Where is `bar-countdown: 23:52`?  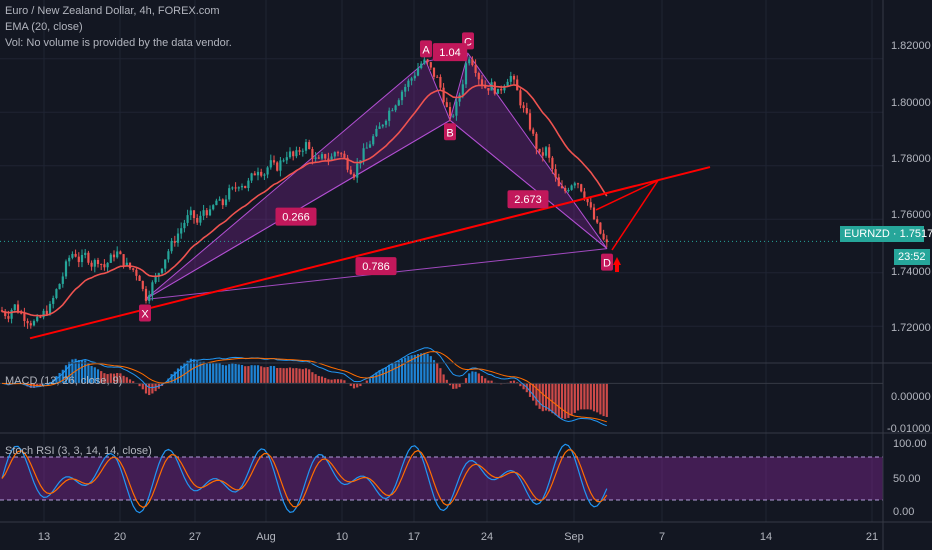
bar-countdown: 23:52 is located at coordinates (912, 257).